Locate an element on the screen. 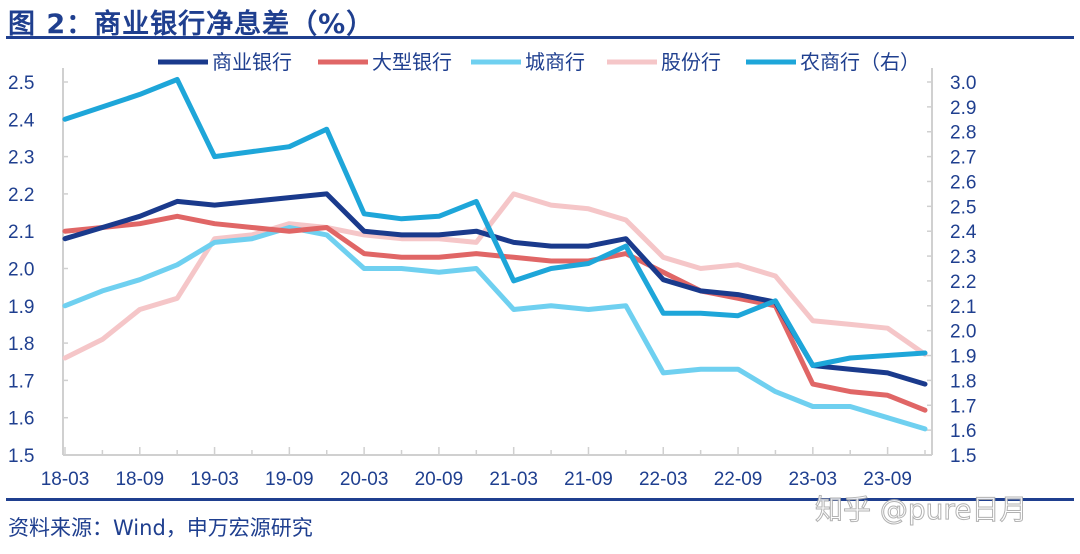  legend-label-1: 大型银行 is located at coordinates (412, 62).